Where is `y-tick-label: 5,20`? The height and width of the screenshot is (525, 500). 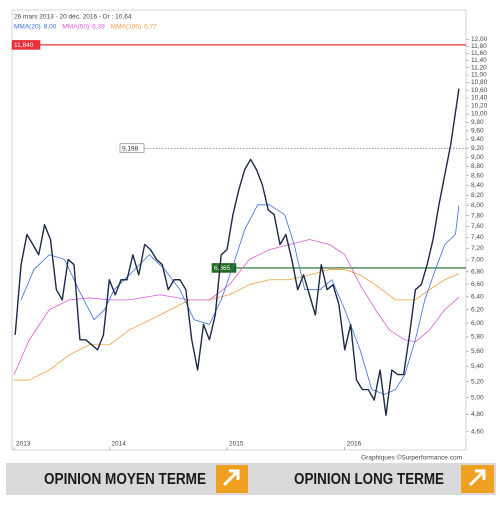 y-tick-label: 5,20 is located at coordinates (477, 381).